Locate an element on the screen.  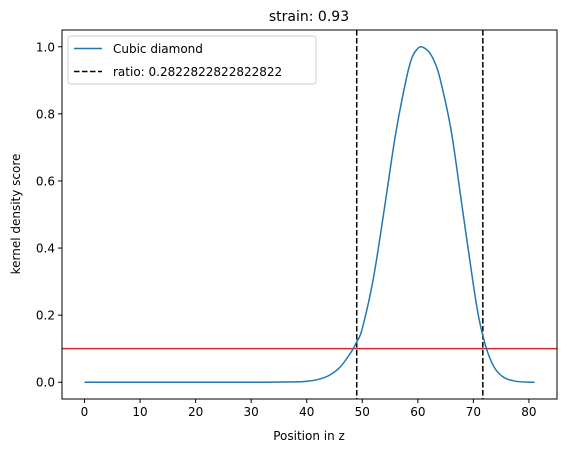
y-tick-label: 0.0 is located at coordinates (45, 383).